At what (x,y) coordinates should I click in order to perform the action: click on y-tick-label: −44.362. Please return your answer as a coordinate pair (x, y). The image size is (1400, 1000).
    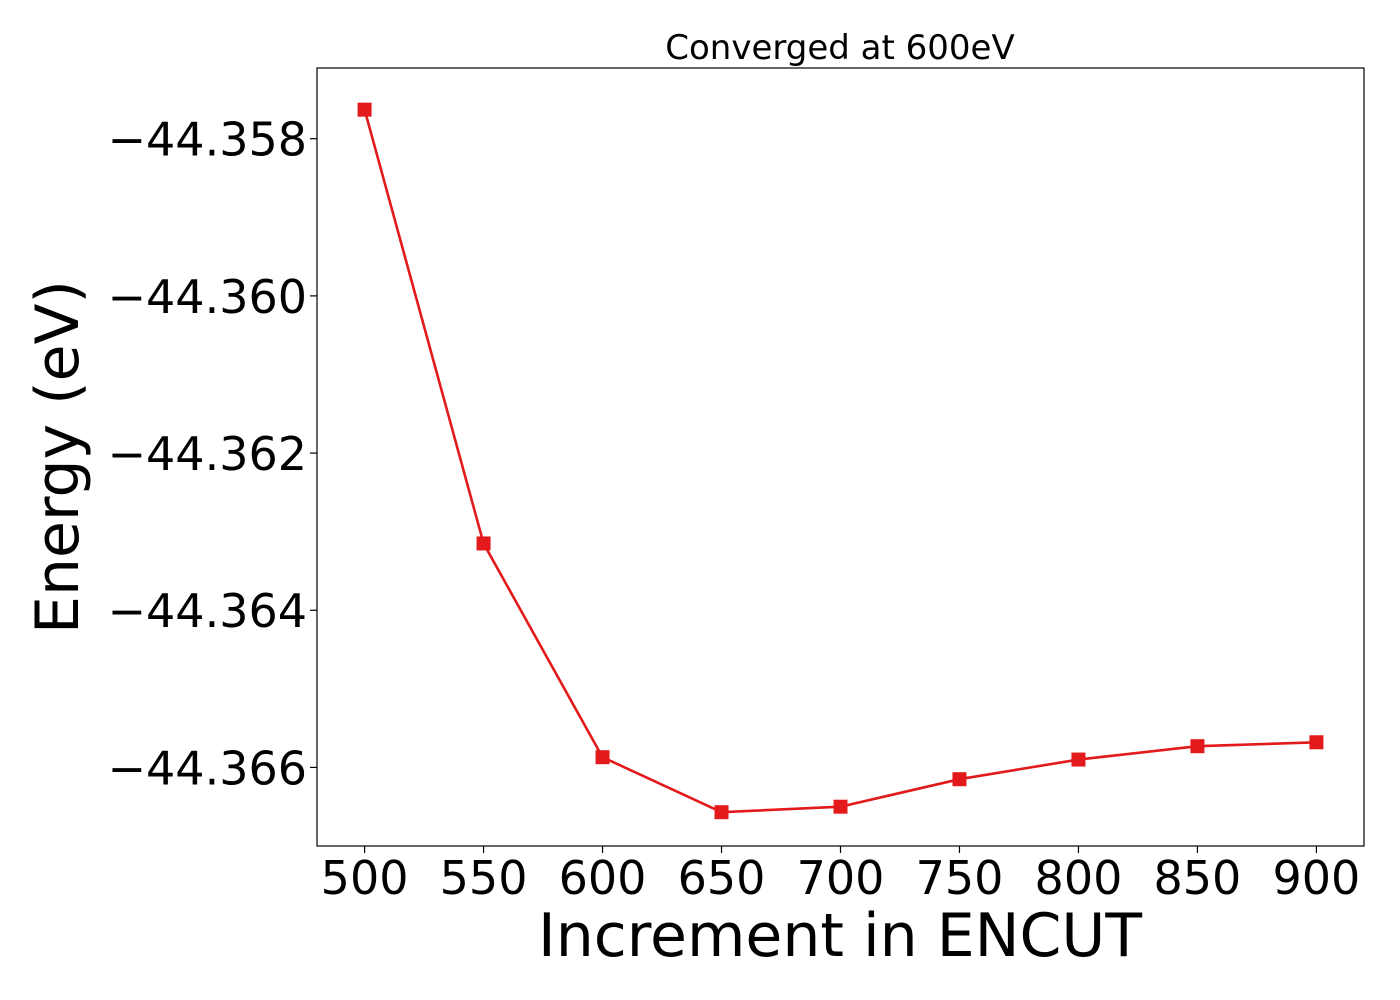
    Looking at the image, I should click on (208, 454).